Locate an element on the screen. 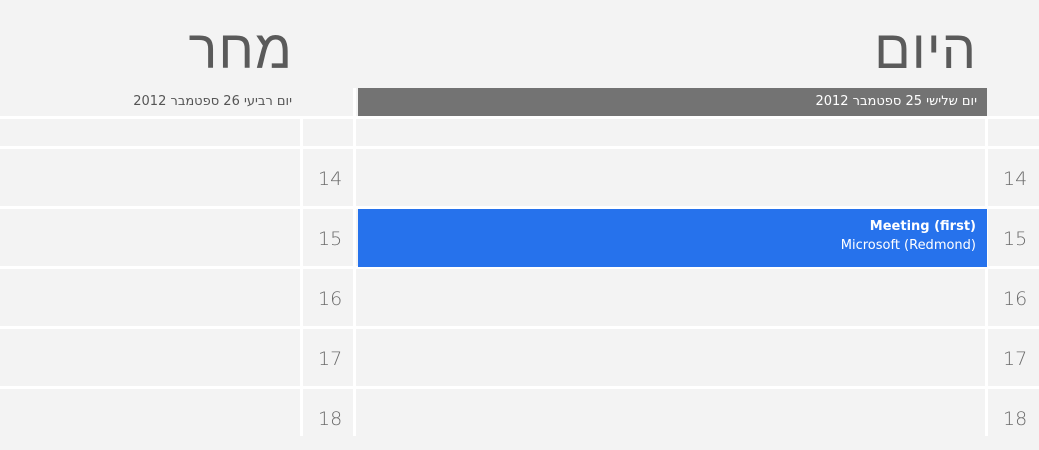  tomorrow-title: מחר is located at coordinates (240, 49).